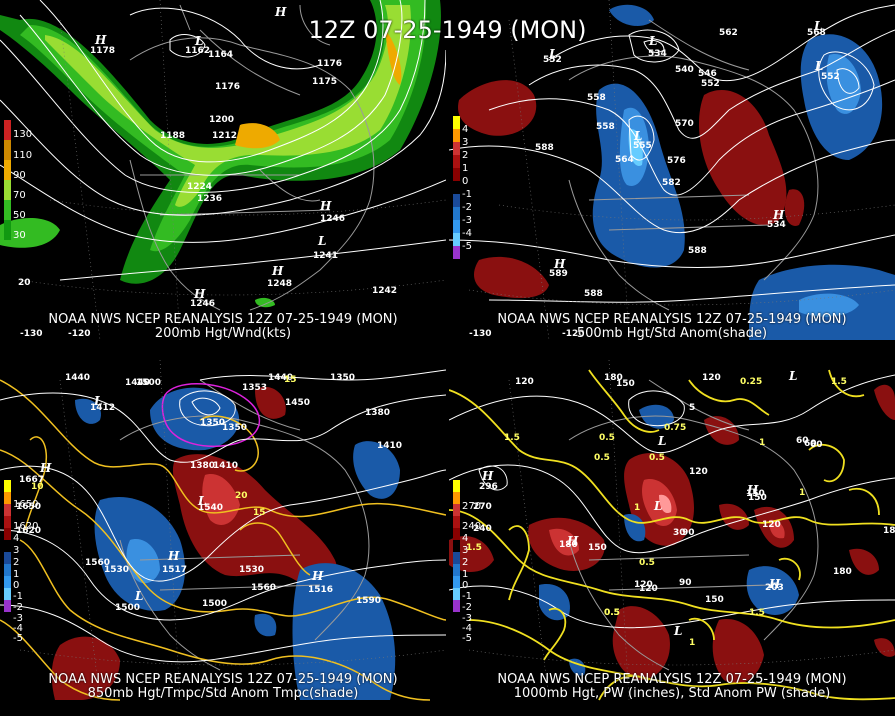 This screenshot has width=895, height=716. Describe the element at coordinates (16, 585) in the screenshot. I see `legend-label: 0` at that location.